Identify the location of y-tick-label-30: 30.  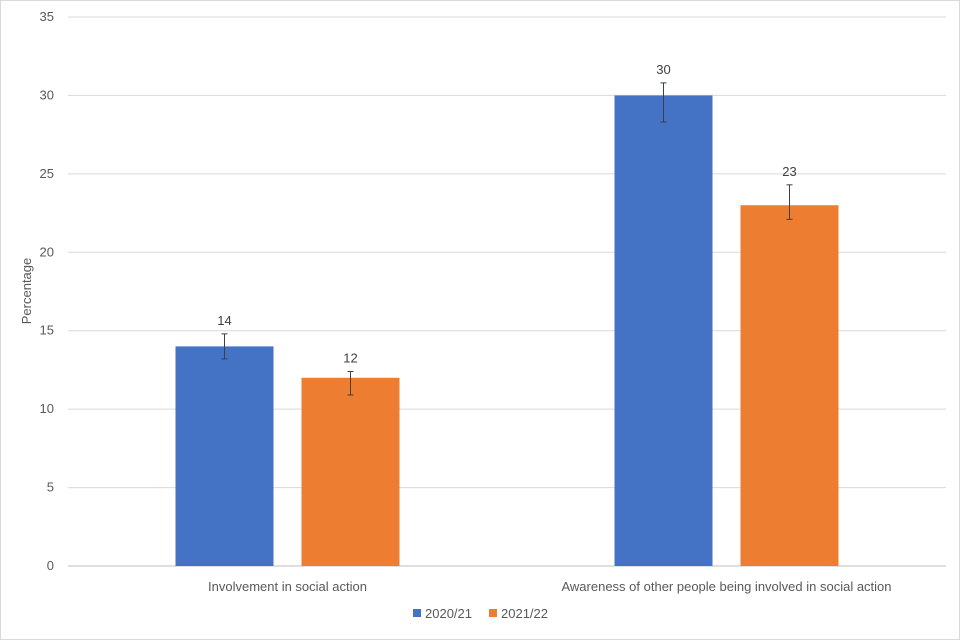
(47, 94).